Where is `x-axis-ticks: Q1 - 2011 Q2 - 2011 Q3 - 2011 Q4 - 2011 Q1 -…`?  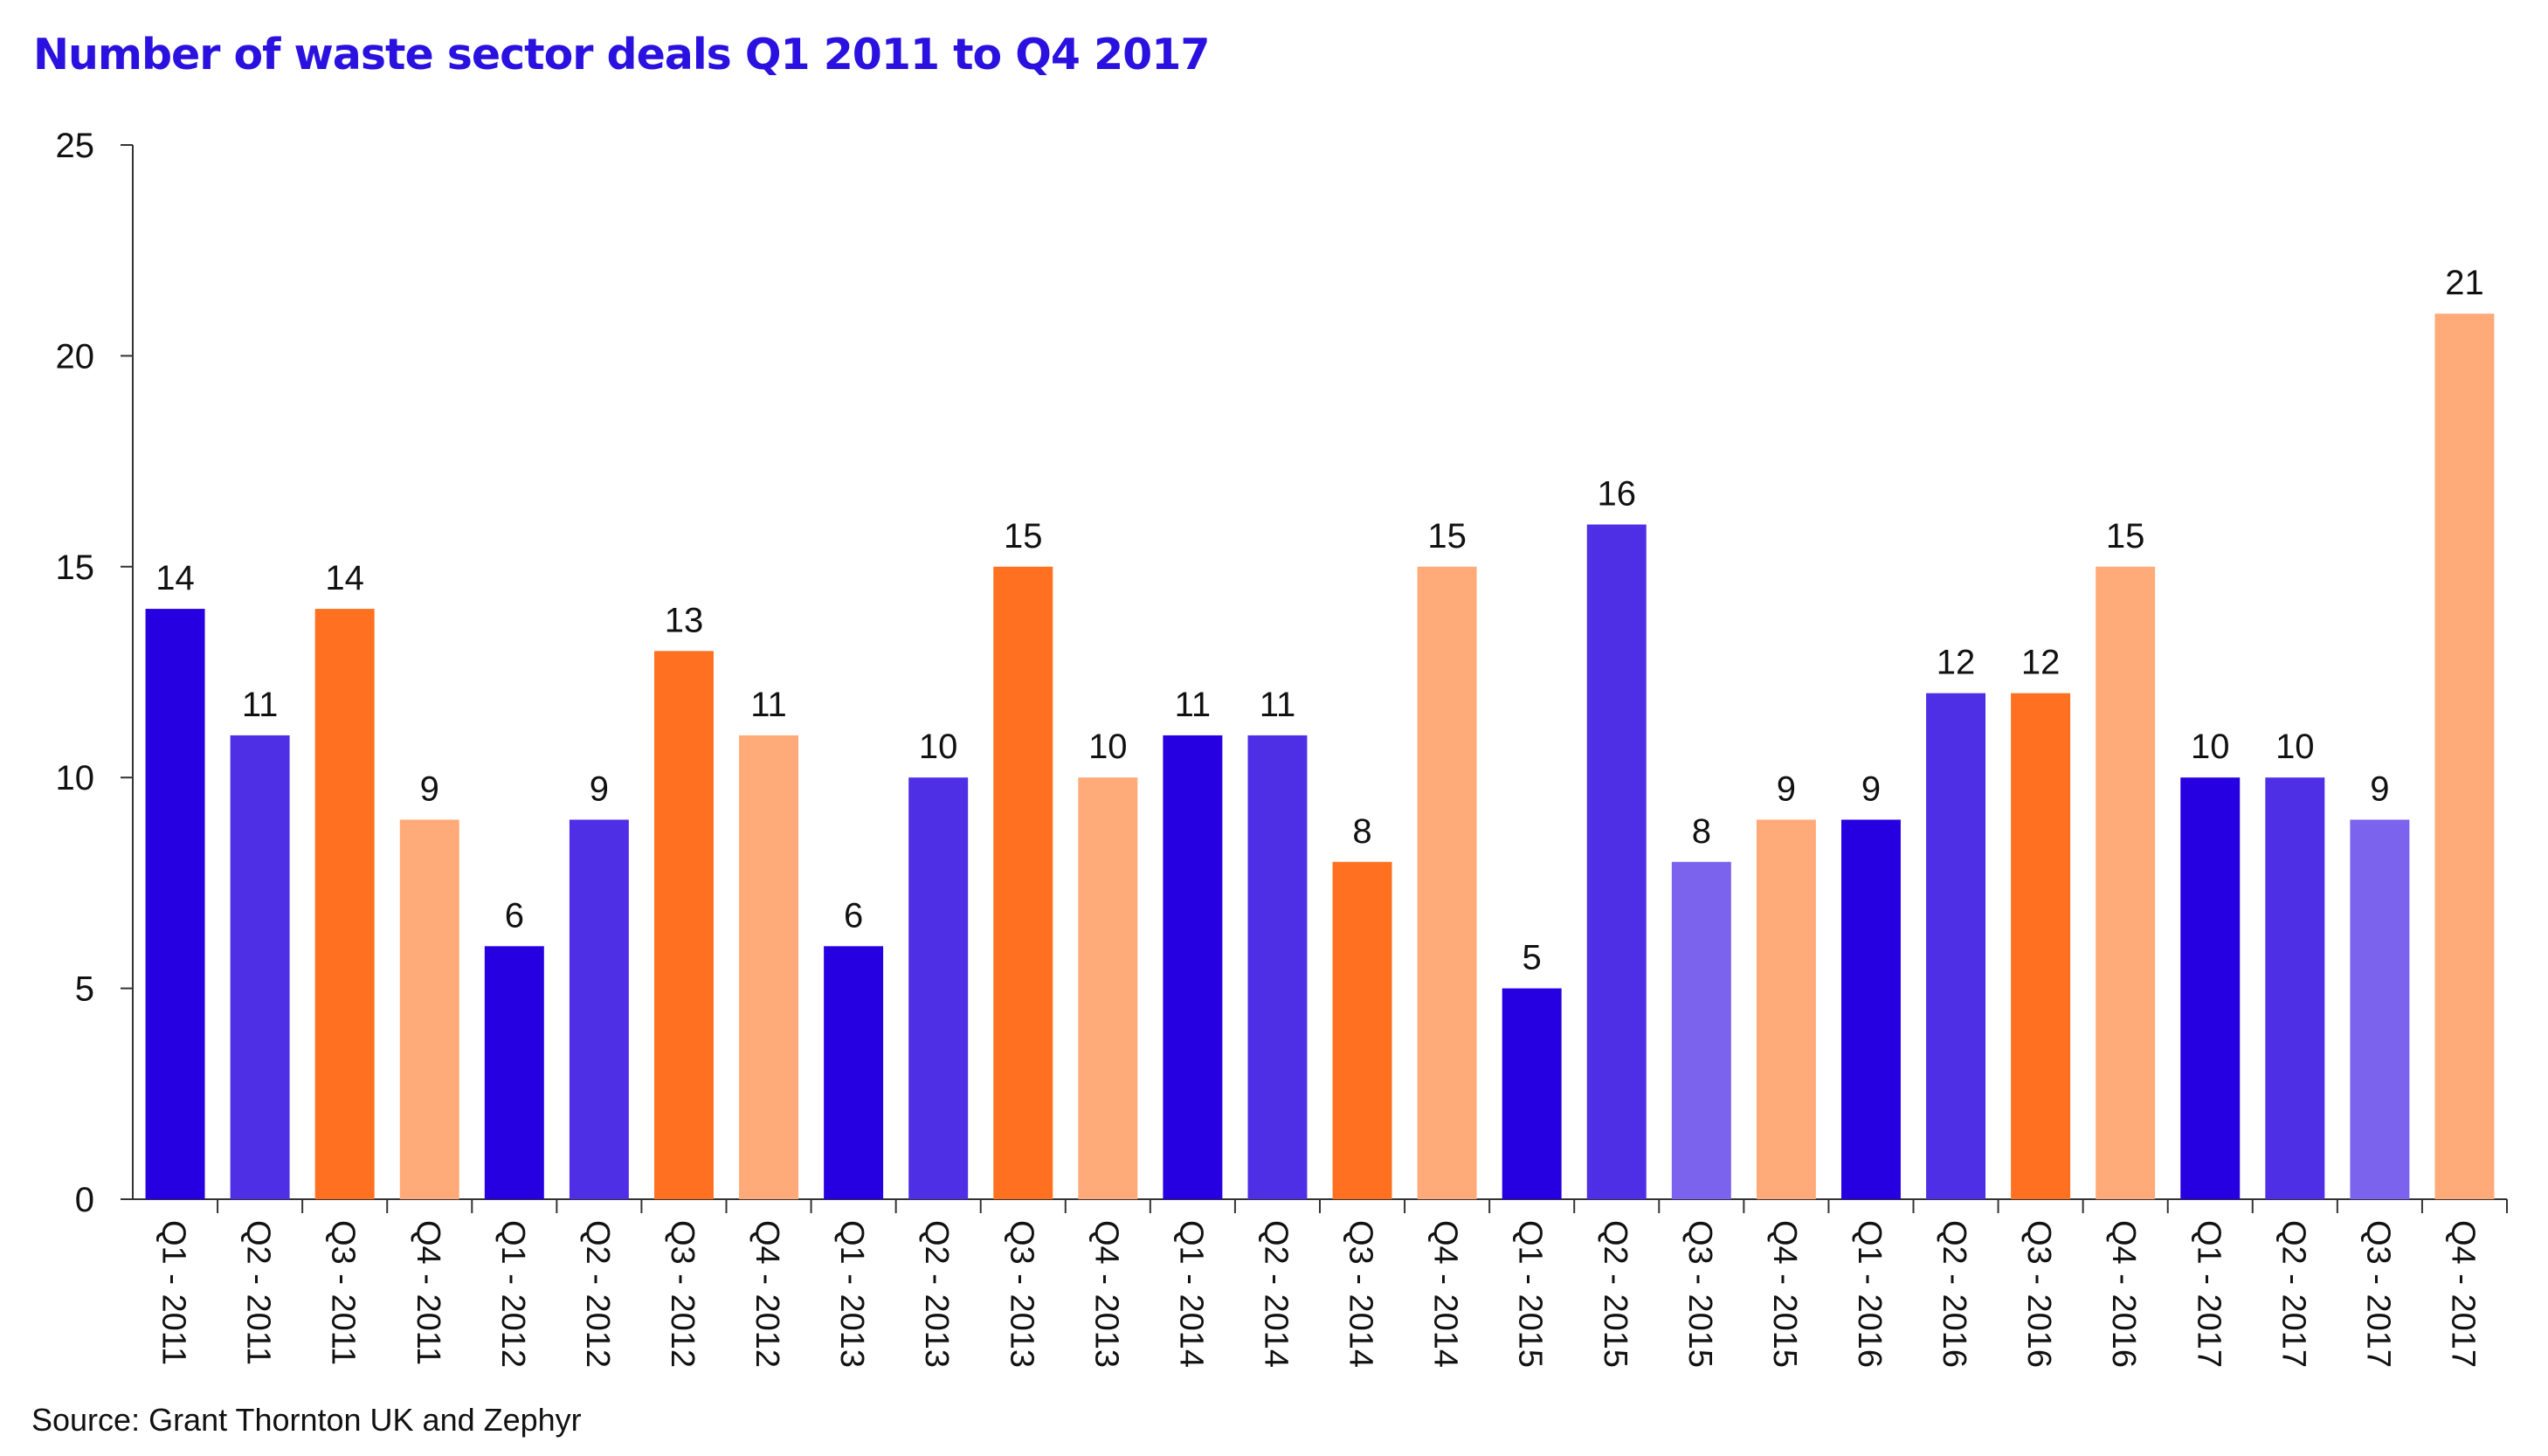
x-axis-ticks: Q1 - 2011 Q2 - 2011 Q3 - 2011 Q4 - 2011 Q1 -… is located at coordinates (1332, 1283).